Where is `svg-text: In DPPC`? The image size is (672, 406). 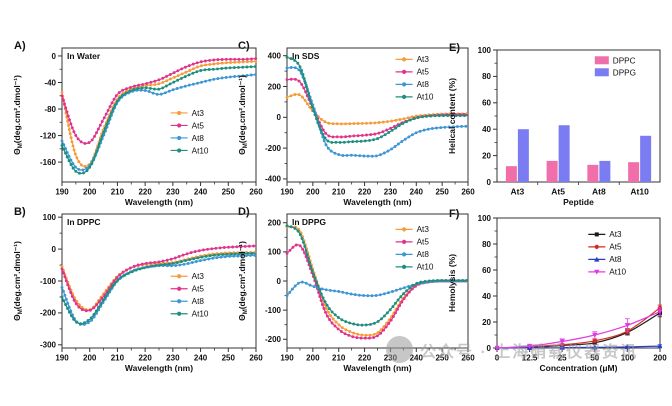
svg-text: In DPPC is located at coordinates (84, 222).